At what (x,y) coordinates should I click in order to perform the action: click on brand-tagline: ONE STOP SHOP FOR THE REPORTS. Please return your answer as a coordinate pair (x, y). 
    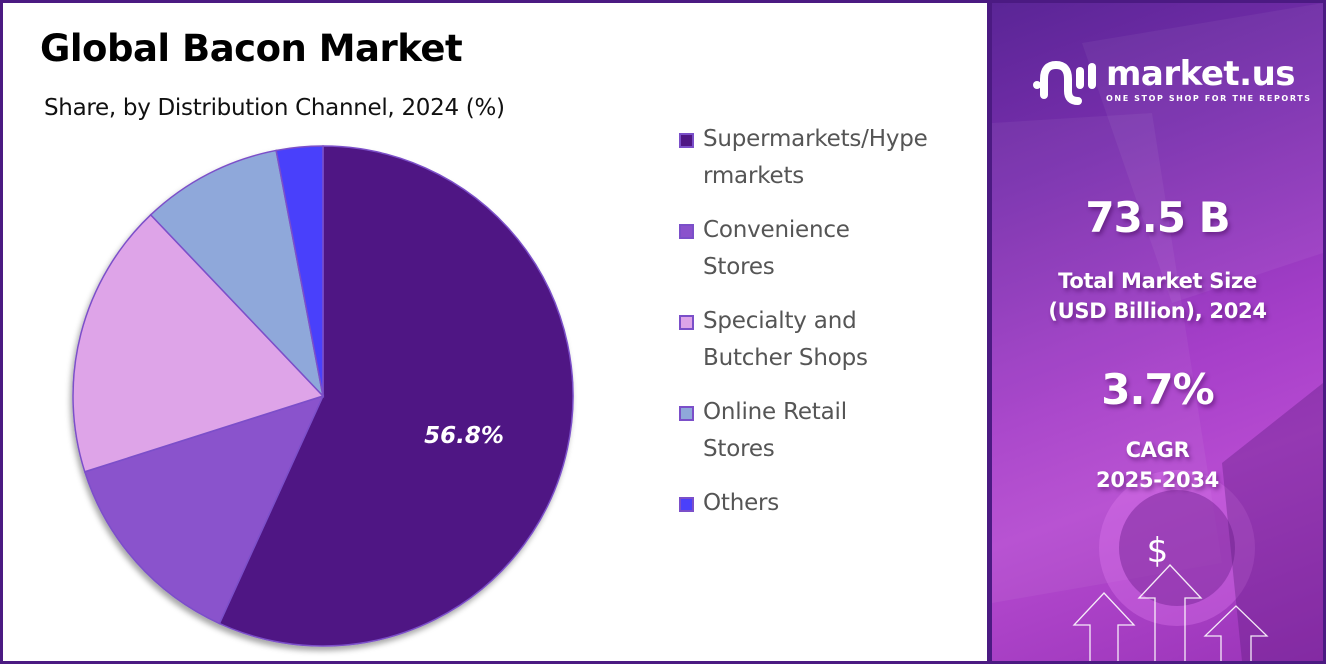
    Looking at the image, I should click on (1209, 98).